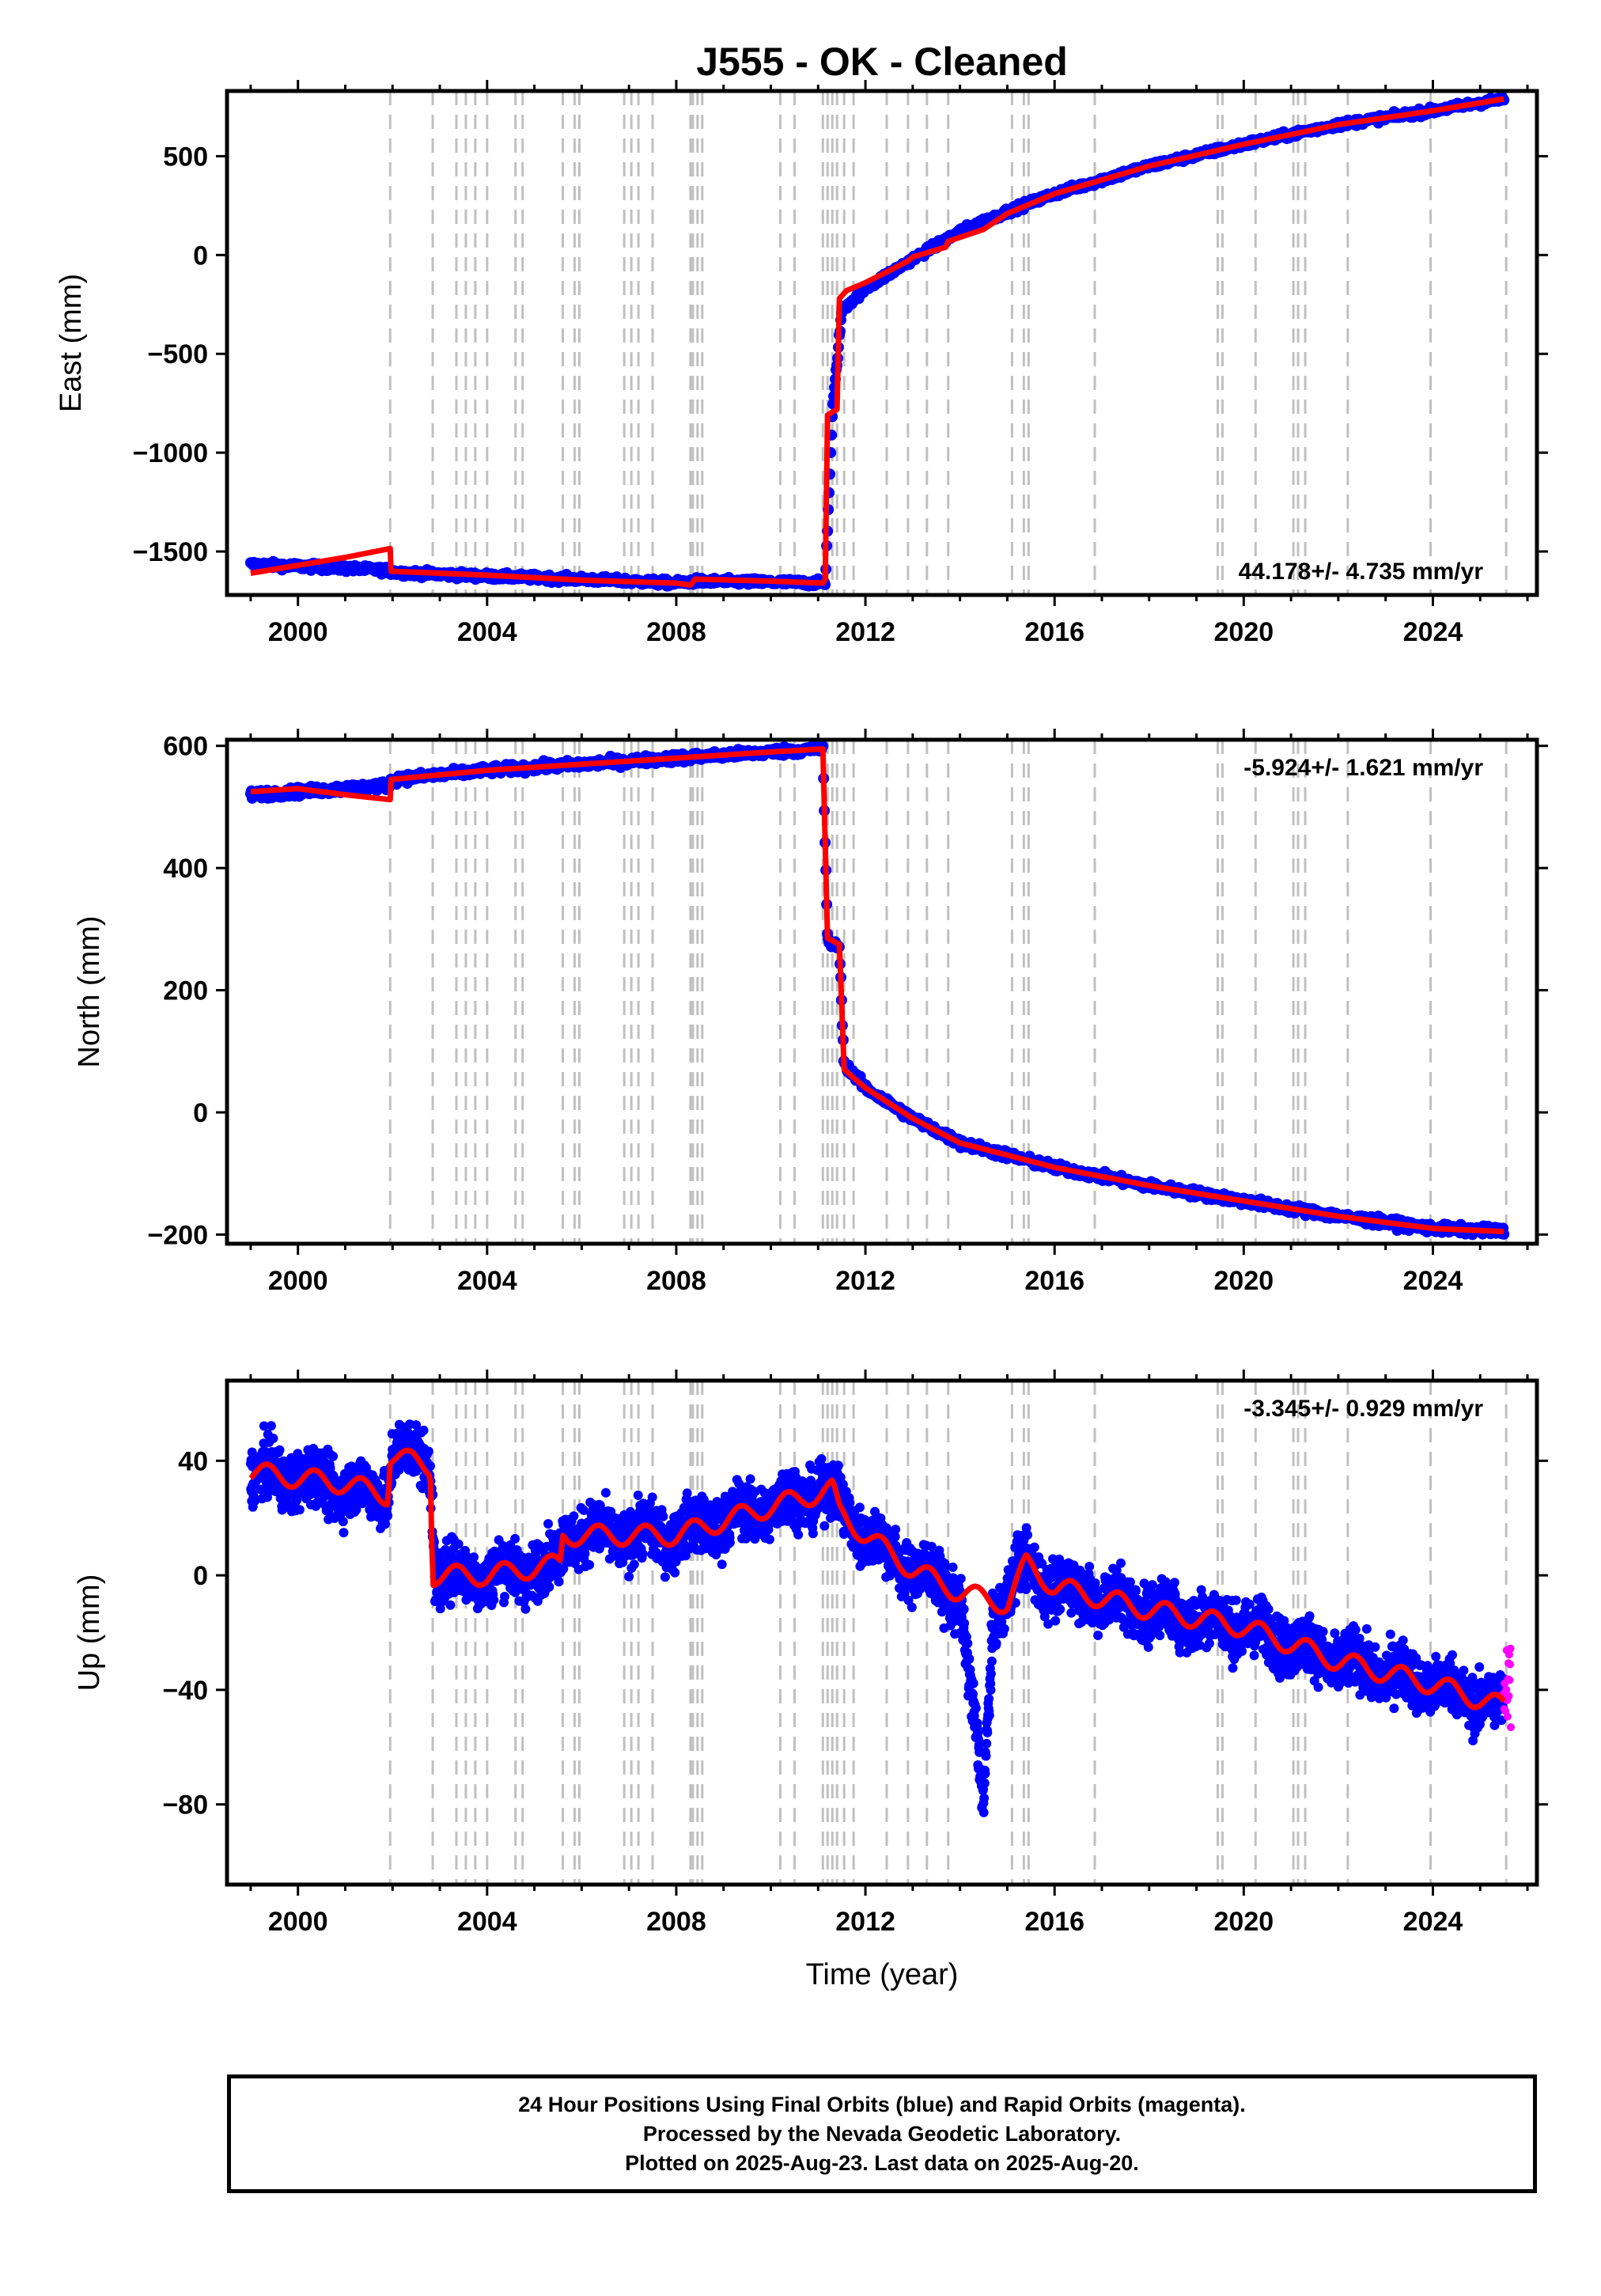  Describe the element at coordinates (882, 62) in the screenshot. I see `chart-title: J555 - OK - Cleaned` at that location.